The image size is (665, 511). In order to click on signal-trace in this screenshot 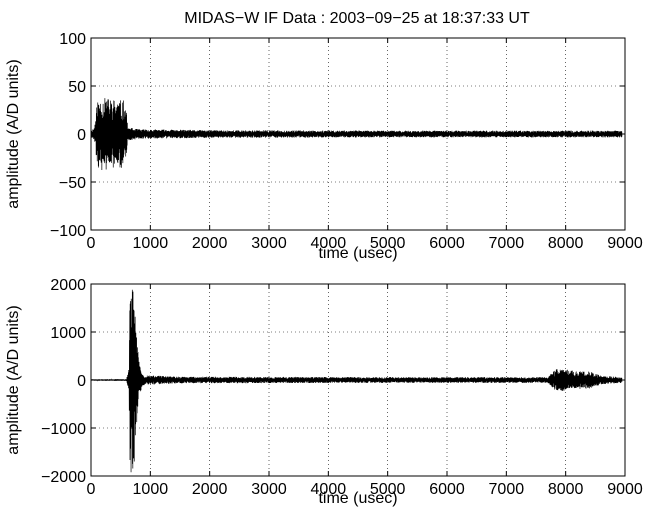, I will do `click(357, 134)`.